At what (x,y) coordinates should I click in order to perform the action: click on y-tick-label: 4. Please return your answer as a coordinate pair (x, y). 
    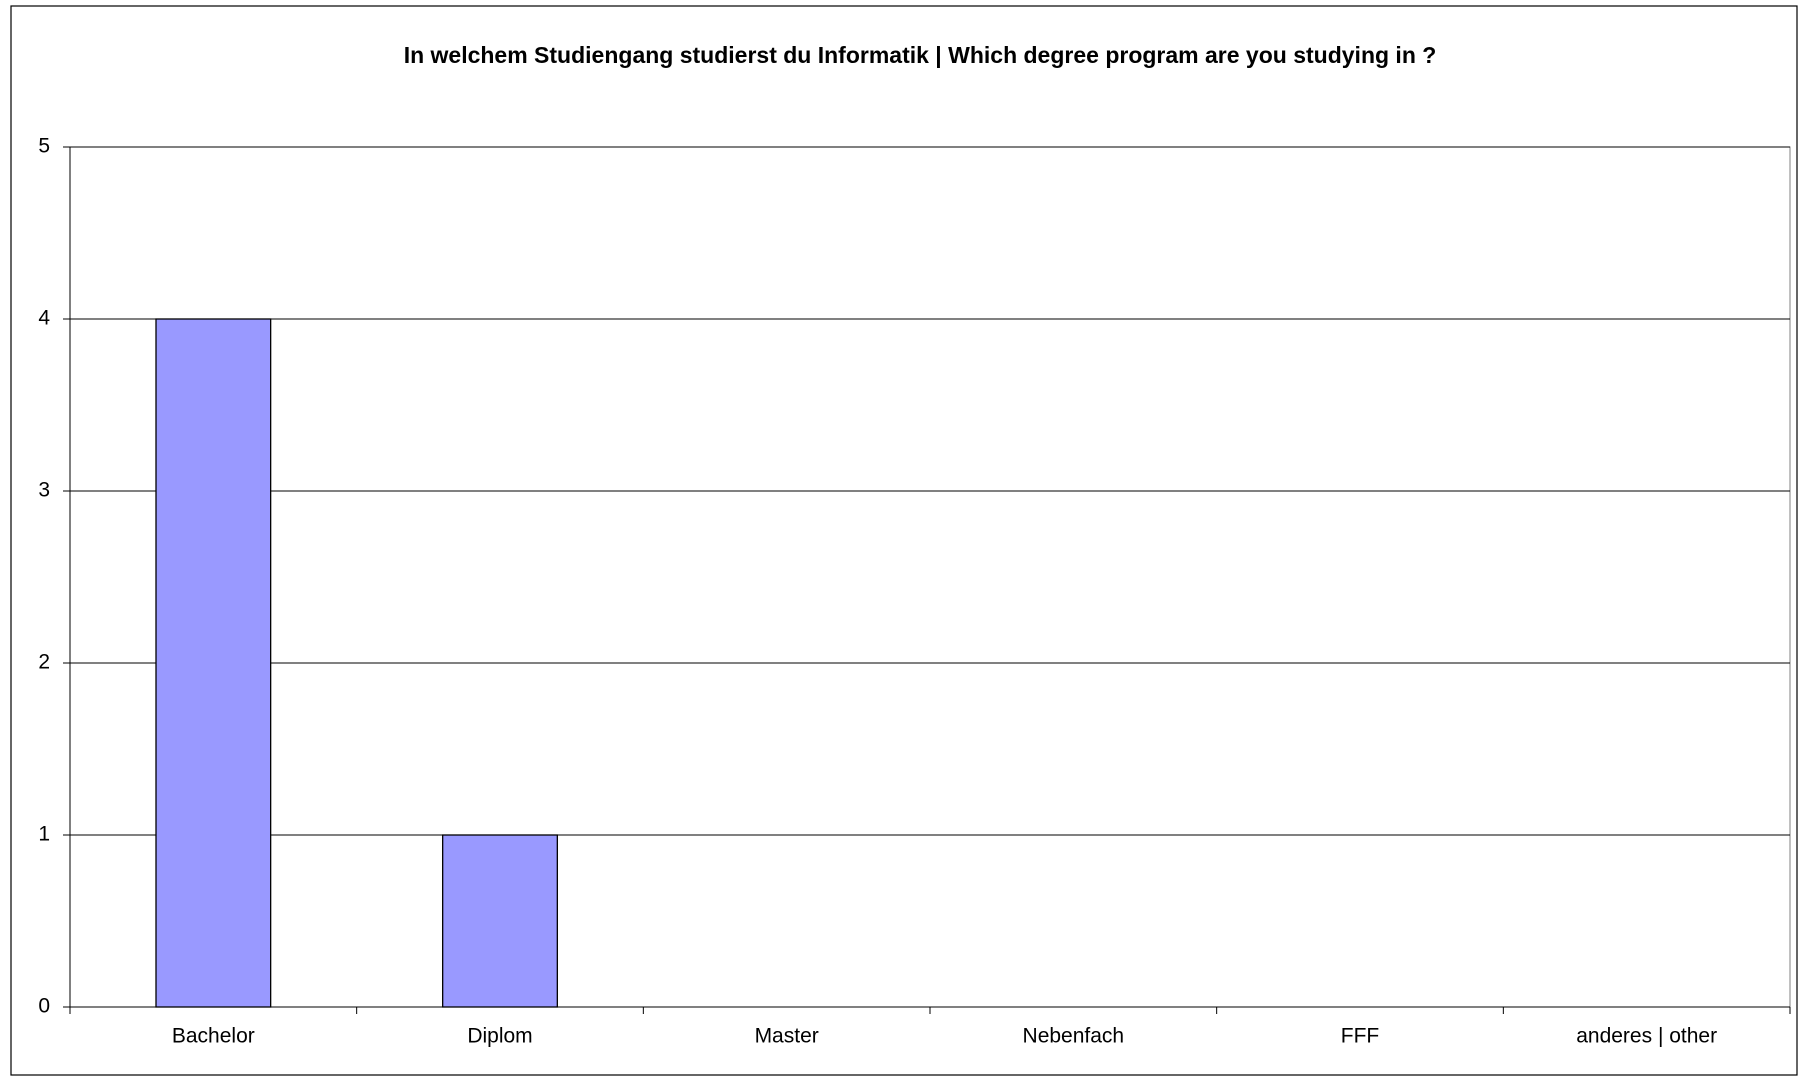
    Looking at the image, I should click on (44, 318).